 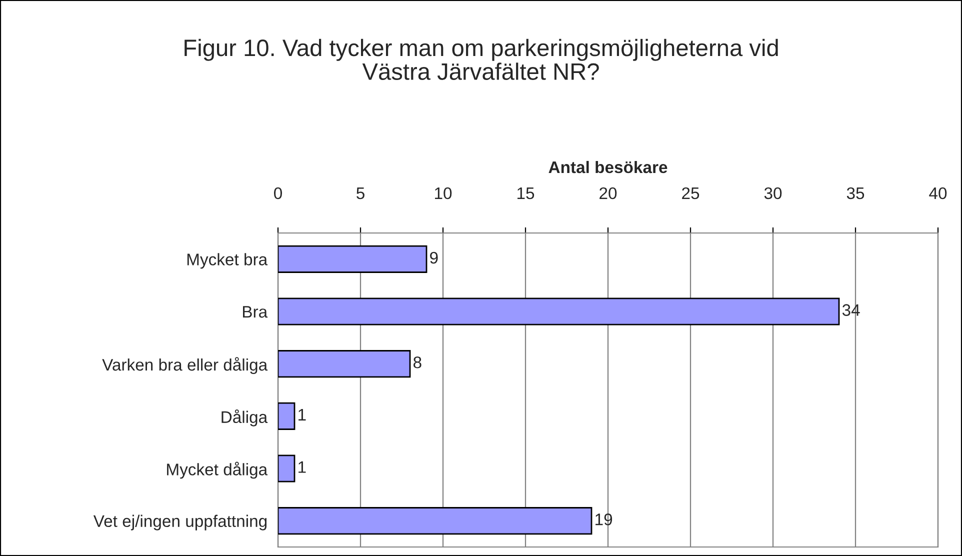 What do you see at coordinates (481, 59) in the screenshot?
I see `chart-title: Figur 10. Vad tycker man om parkeringsmöjligheterna vid Västra Järvafältet NR?` at bounding box center [481, 59].